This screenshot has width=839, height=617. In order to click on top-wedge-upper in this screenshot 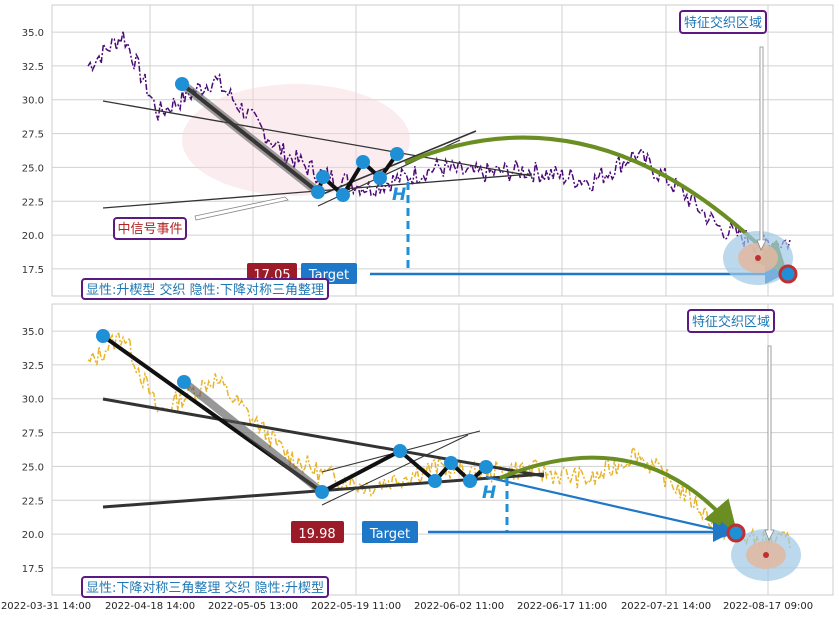, I will do `click(397, 163)`.